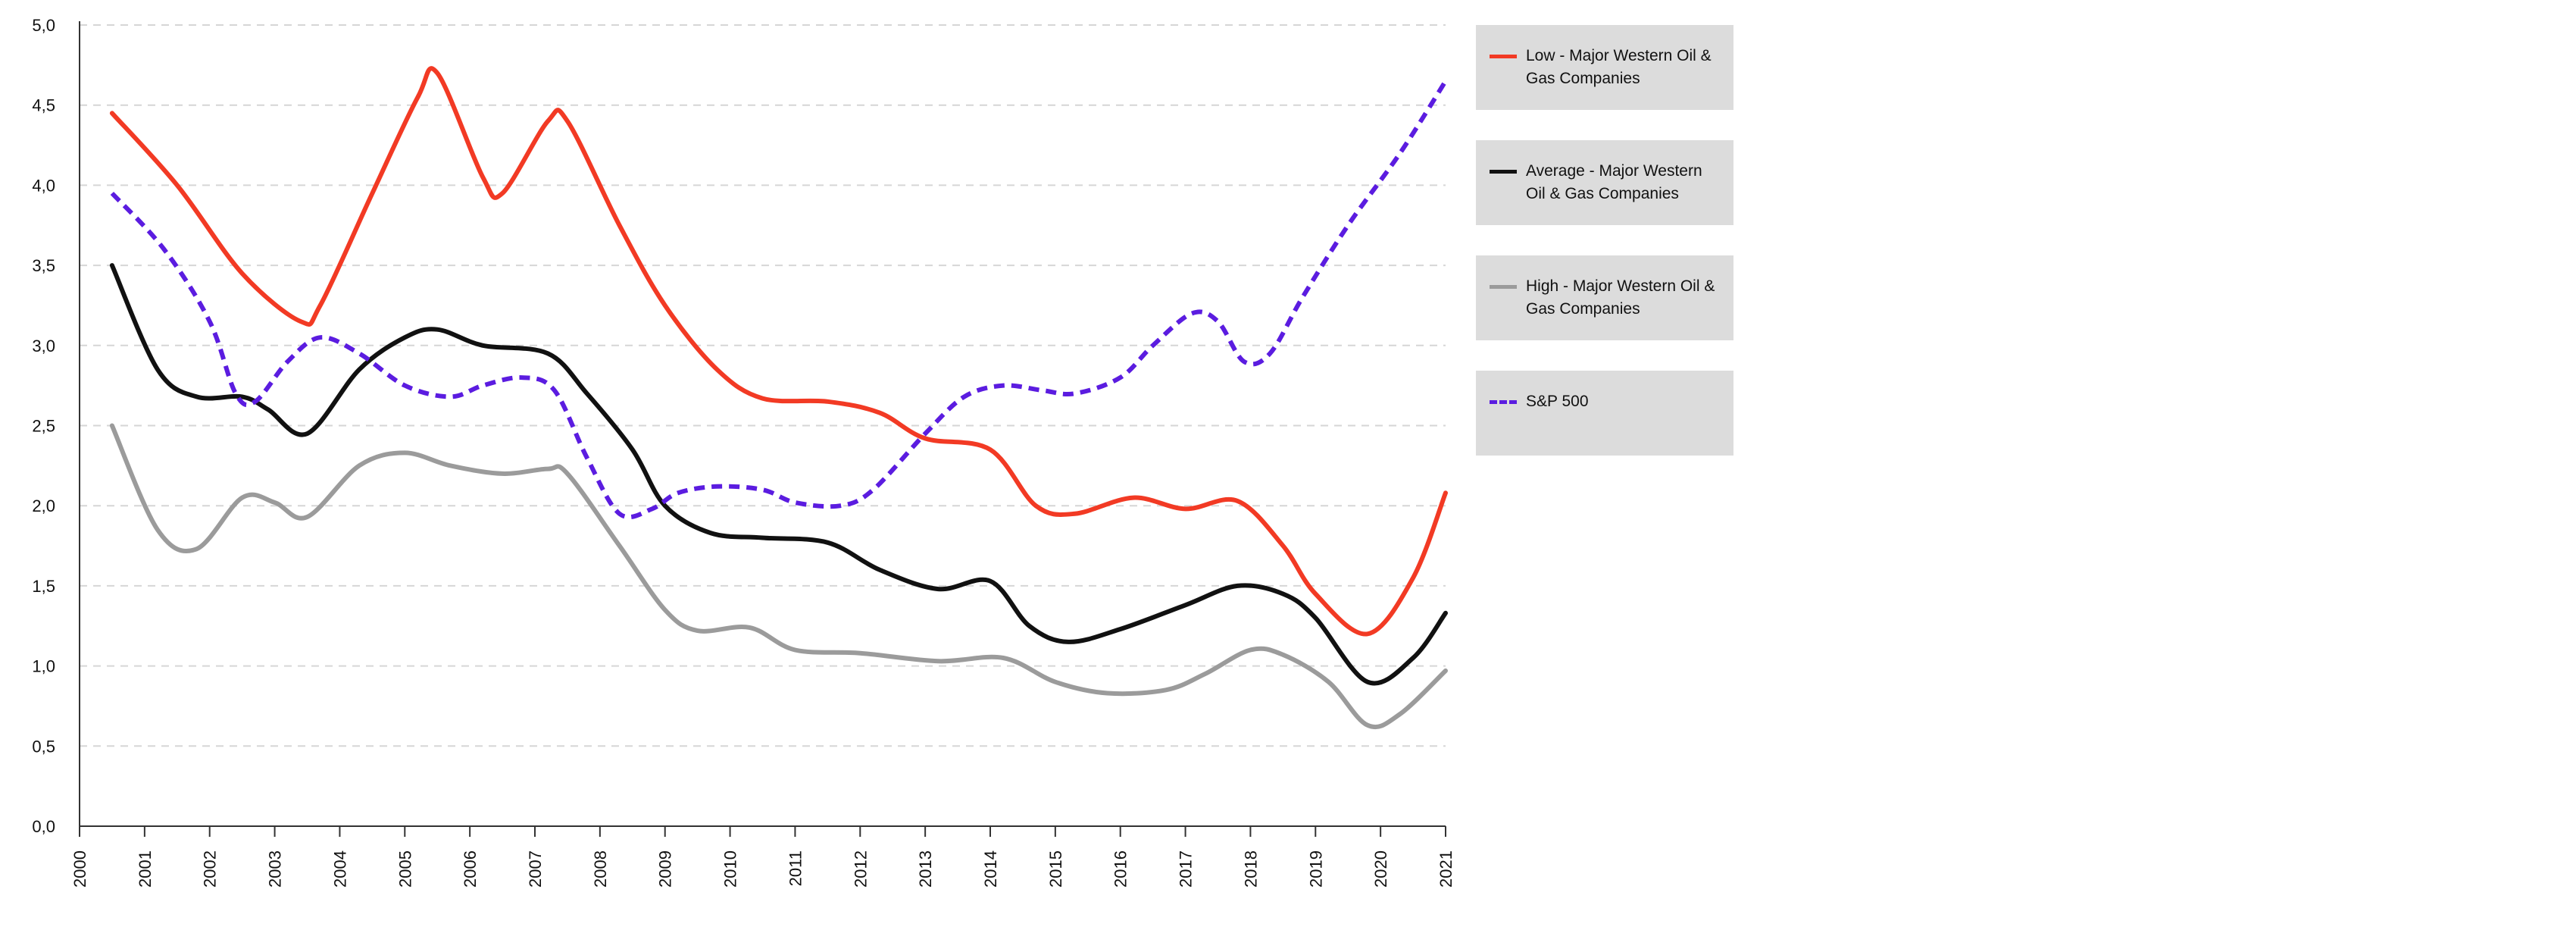  I want to click on y-tick-label: 2,0, so click(44, 505).